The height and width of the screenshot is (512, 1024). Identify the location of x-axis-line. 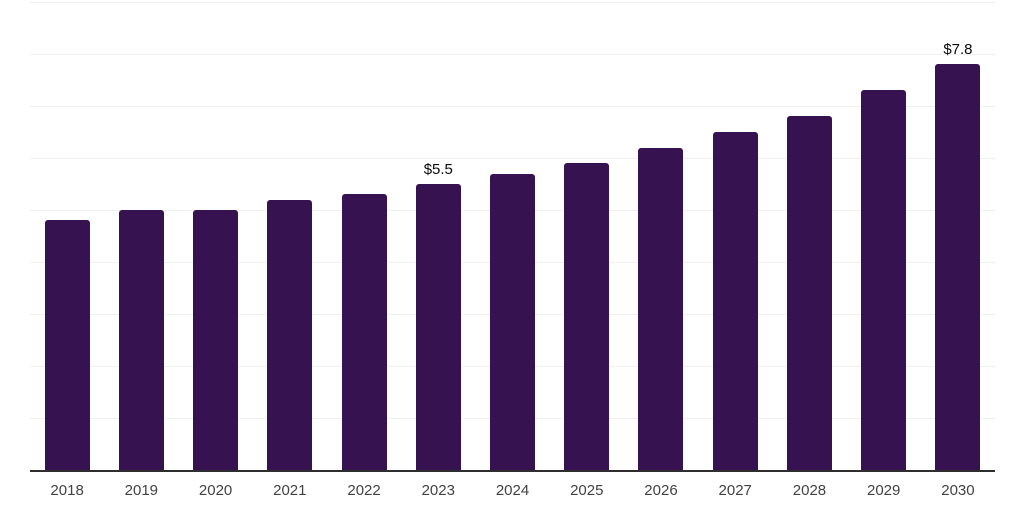
(512, 471).